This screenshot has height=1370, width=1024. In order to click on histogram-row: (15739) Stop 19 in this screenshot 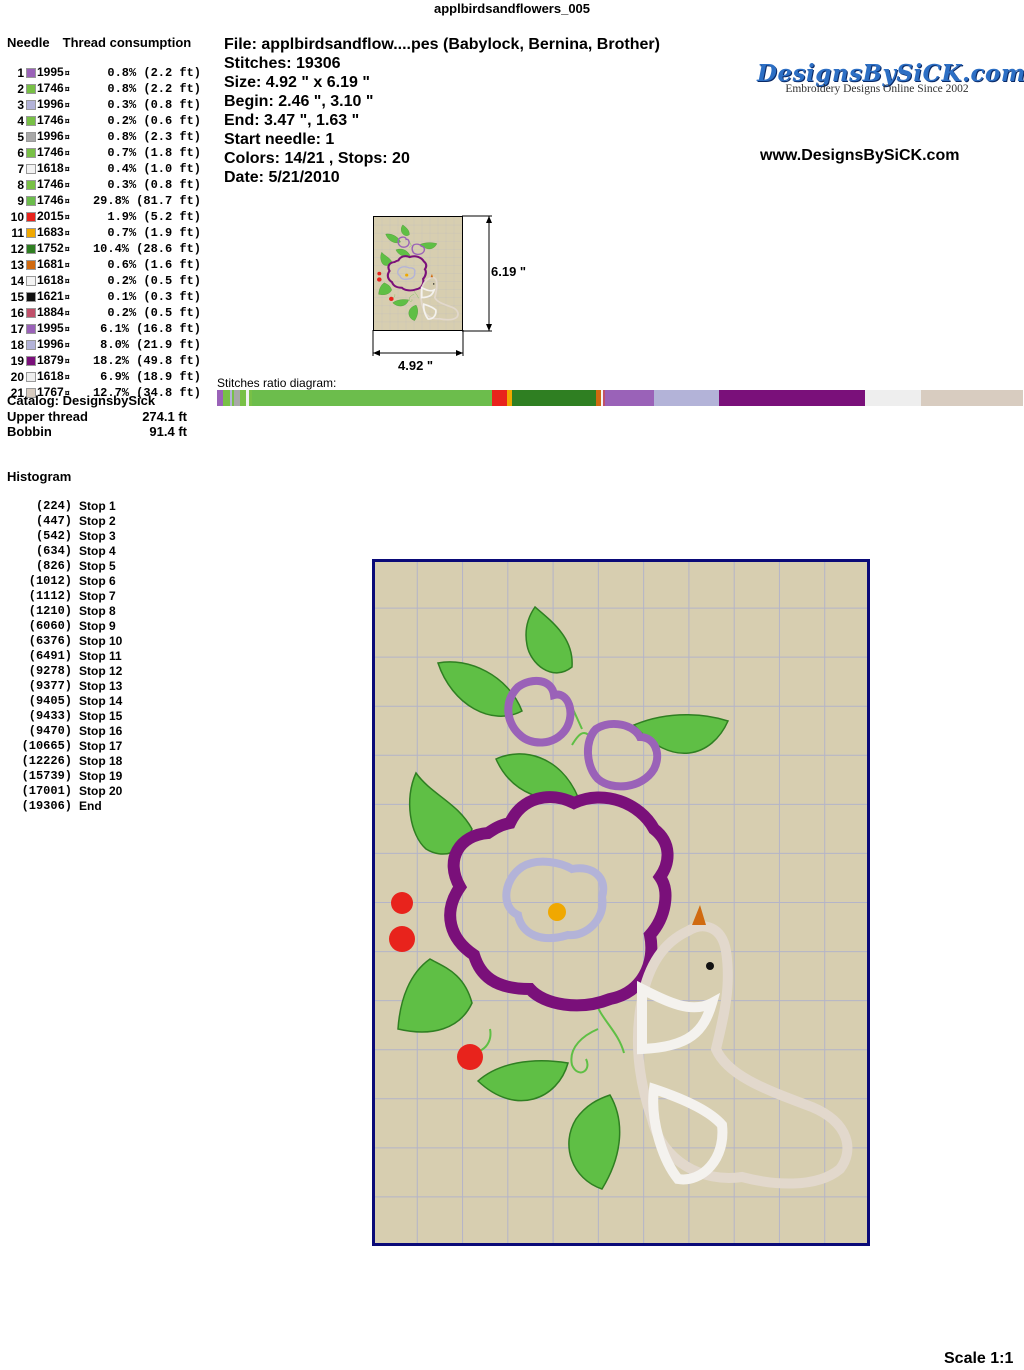, I will do `click(66, 776)`.